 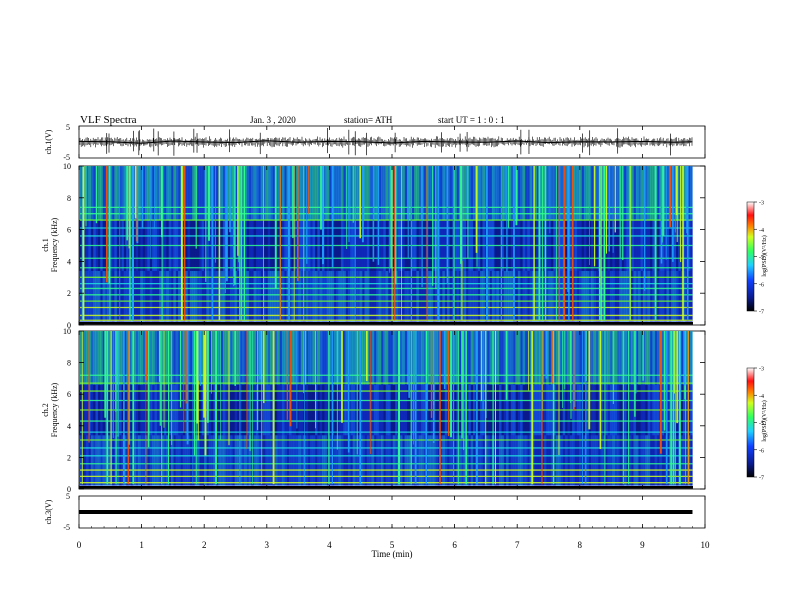 What do you see at coordinates (69, 489) in the screenshot?
I see `ch2-ytick-label: 0` at bounding box center [69, 489].